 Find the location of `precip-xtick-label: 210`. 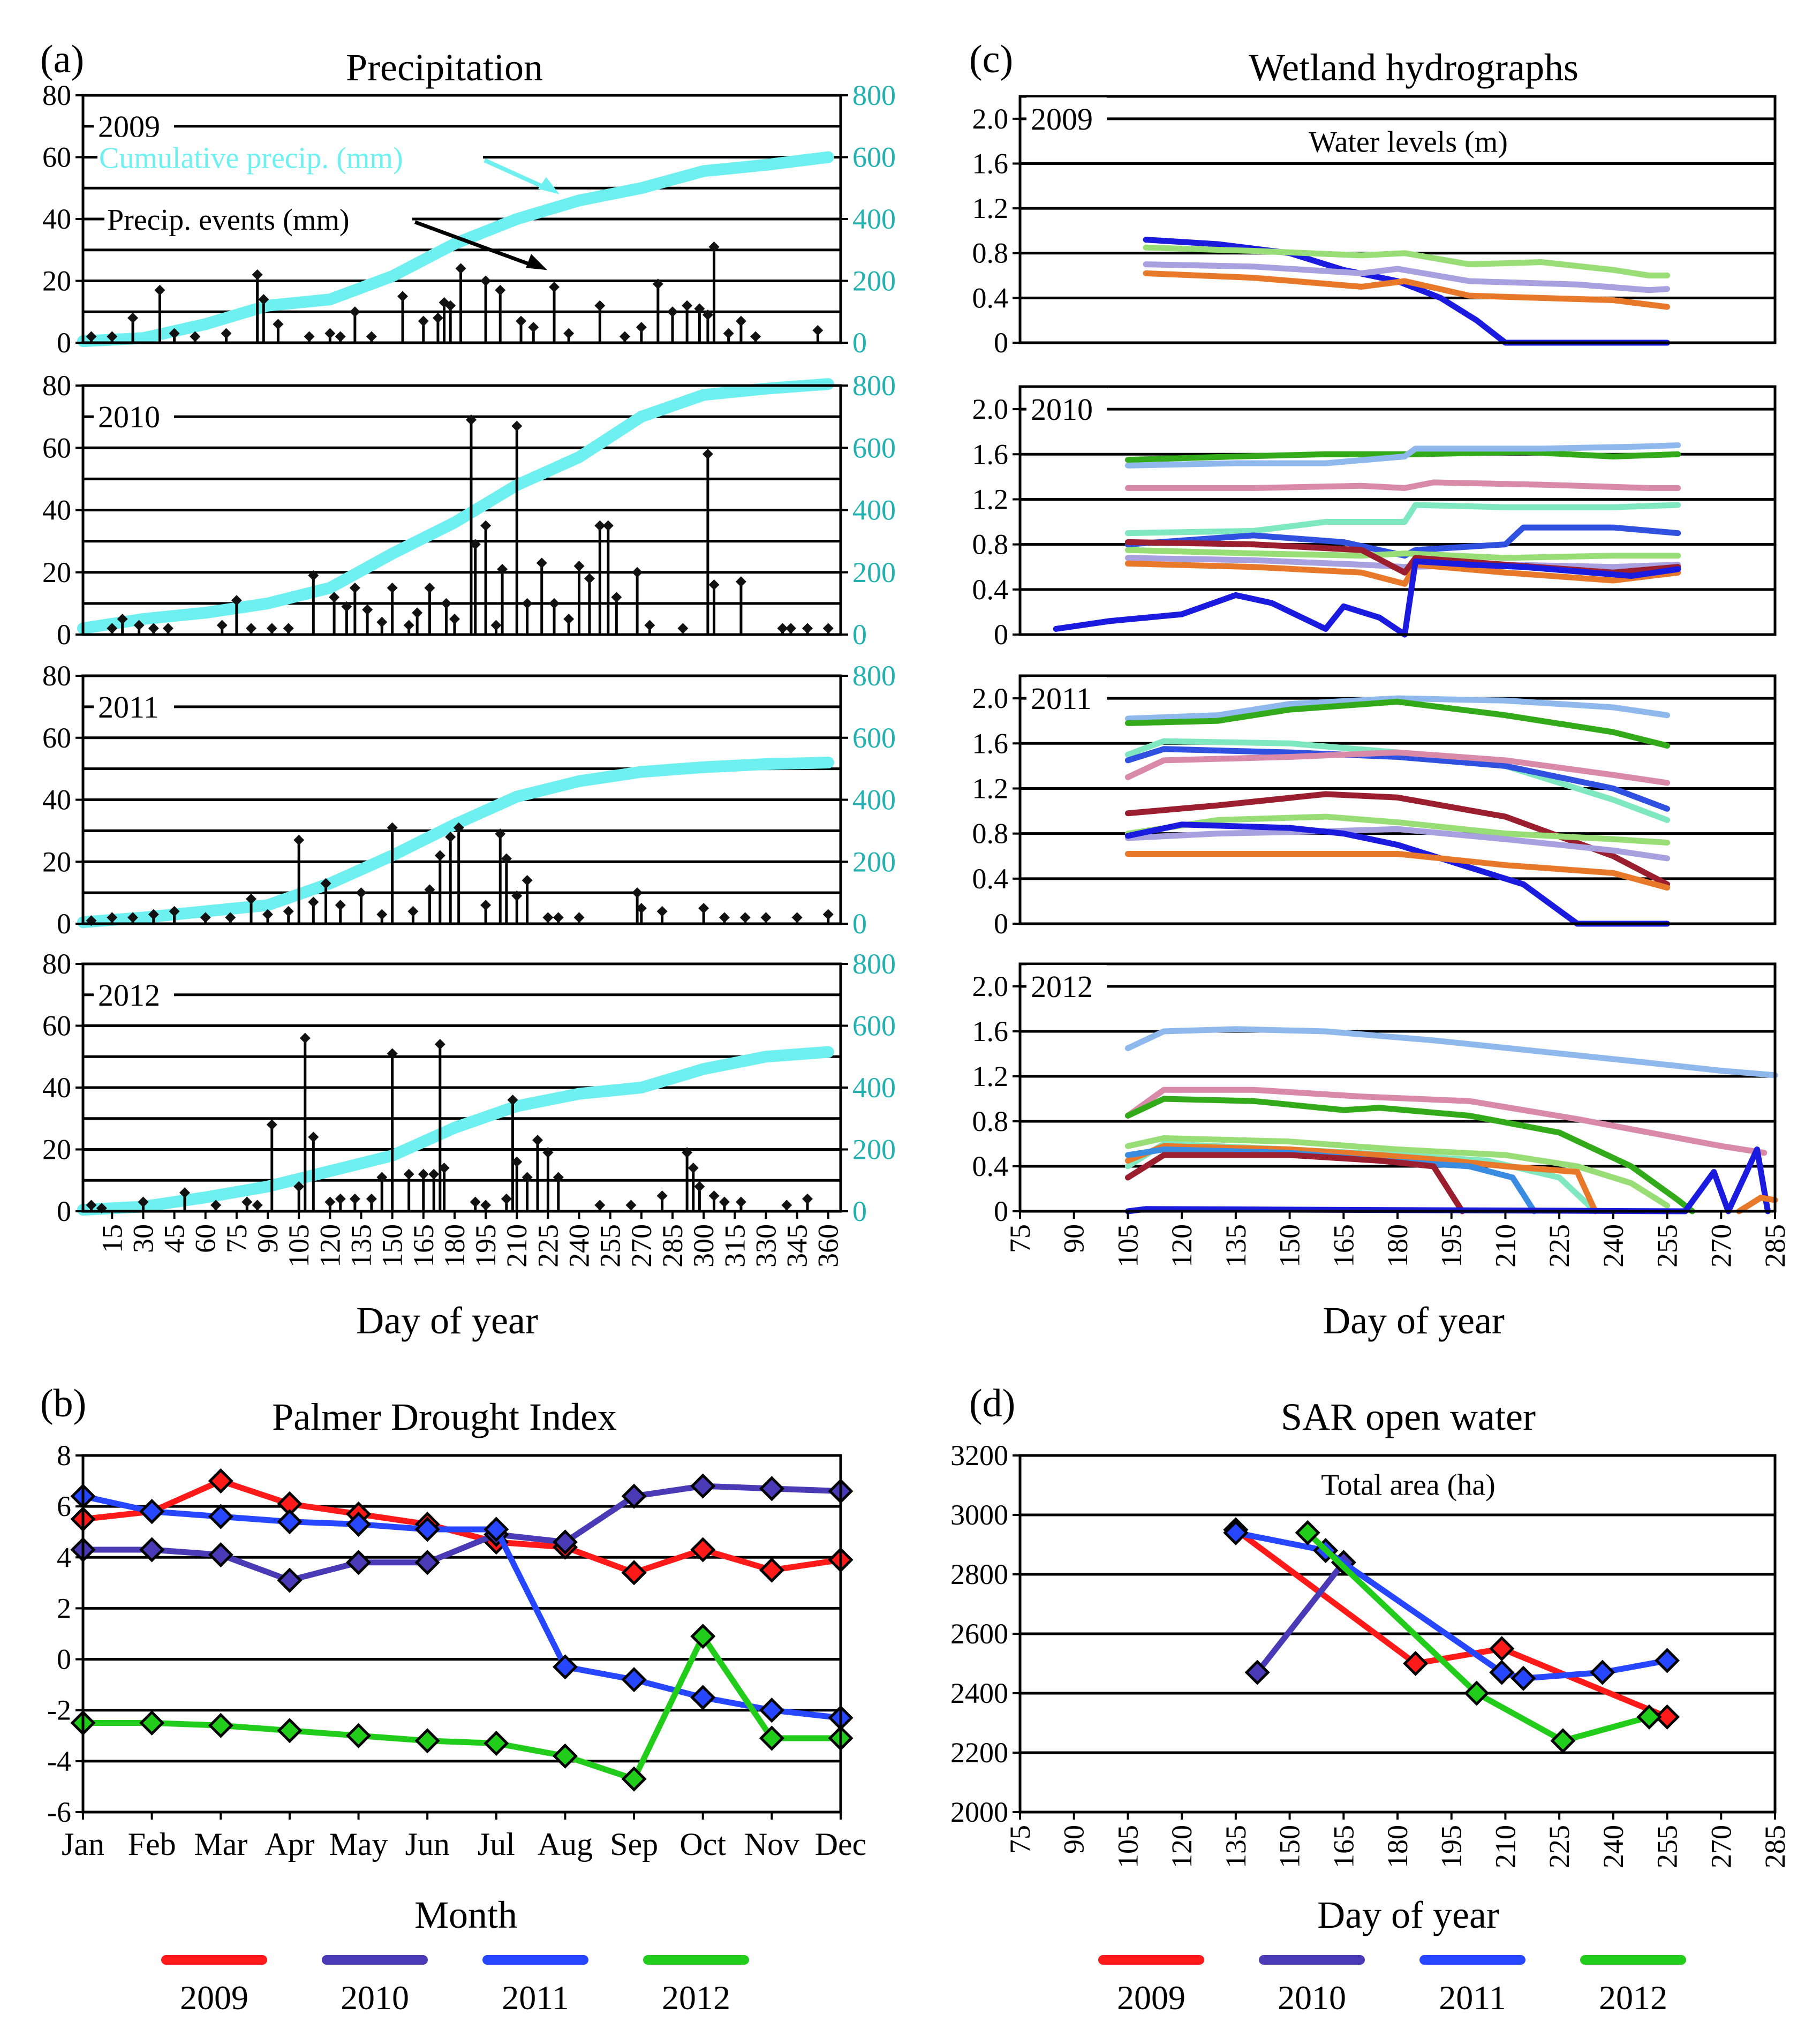

precip-xtick-label: 210 is located at coordinates (517, 1246).